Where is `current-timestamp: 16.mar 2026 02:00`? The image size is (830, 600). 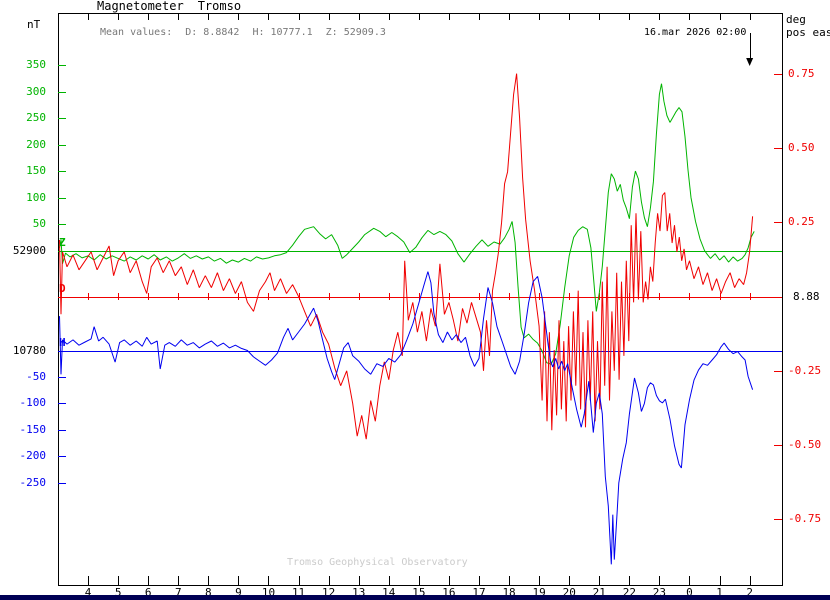
current-timestamp: 16.mar 2026 02:00 is located at coordinates (695, 32).